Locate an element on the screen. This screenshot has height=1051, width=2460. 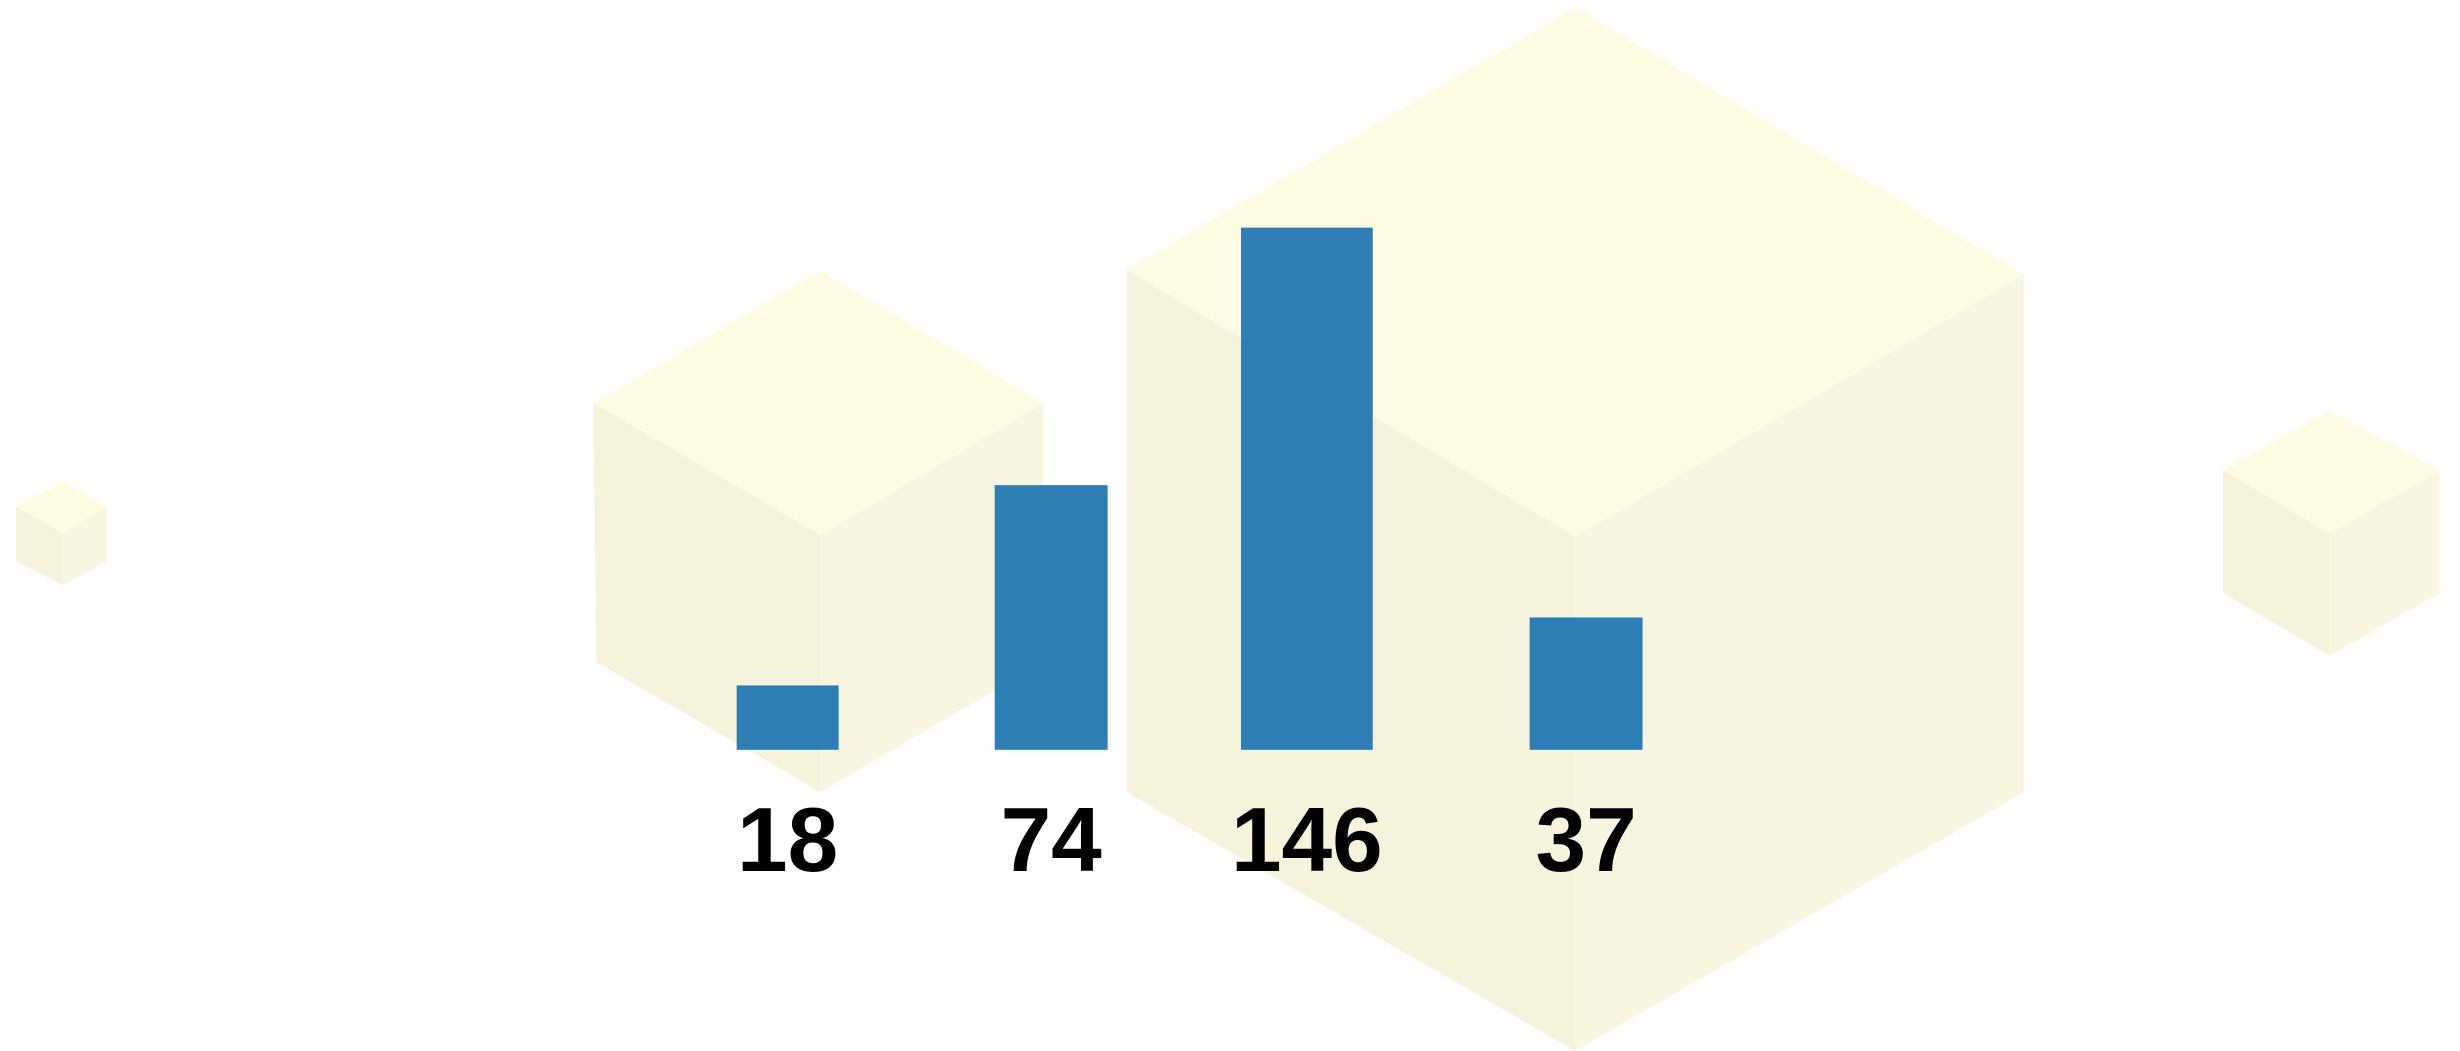
value-label: 37 is located at coordinates (1585, 840).